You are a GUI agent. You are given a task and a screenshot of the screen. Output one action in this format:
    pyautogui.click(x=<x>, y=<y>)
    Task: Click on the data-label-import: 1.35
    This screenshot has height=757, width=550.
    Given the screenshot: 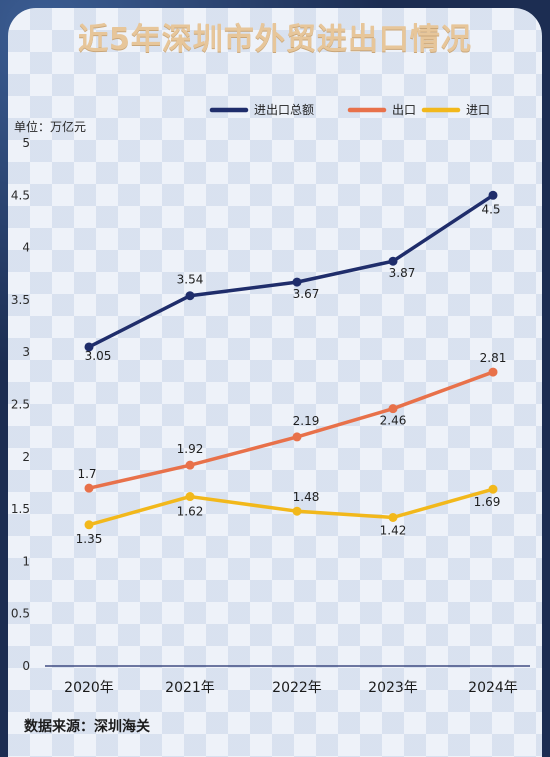 What is the action you would take?
    pyautogui.click(x=89, y=539)
    